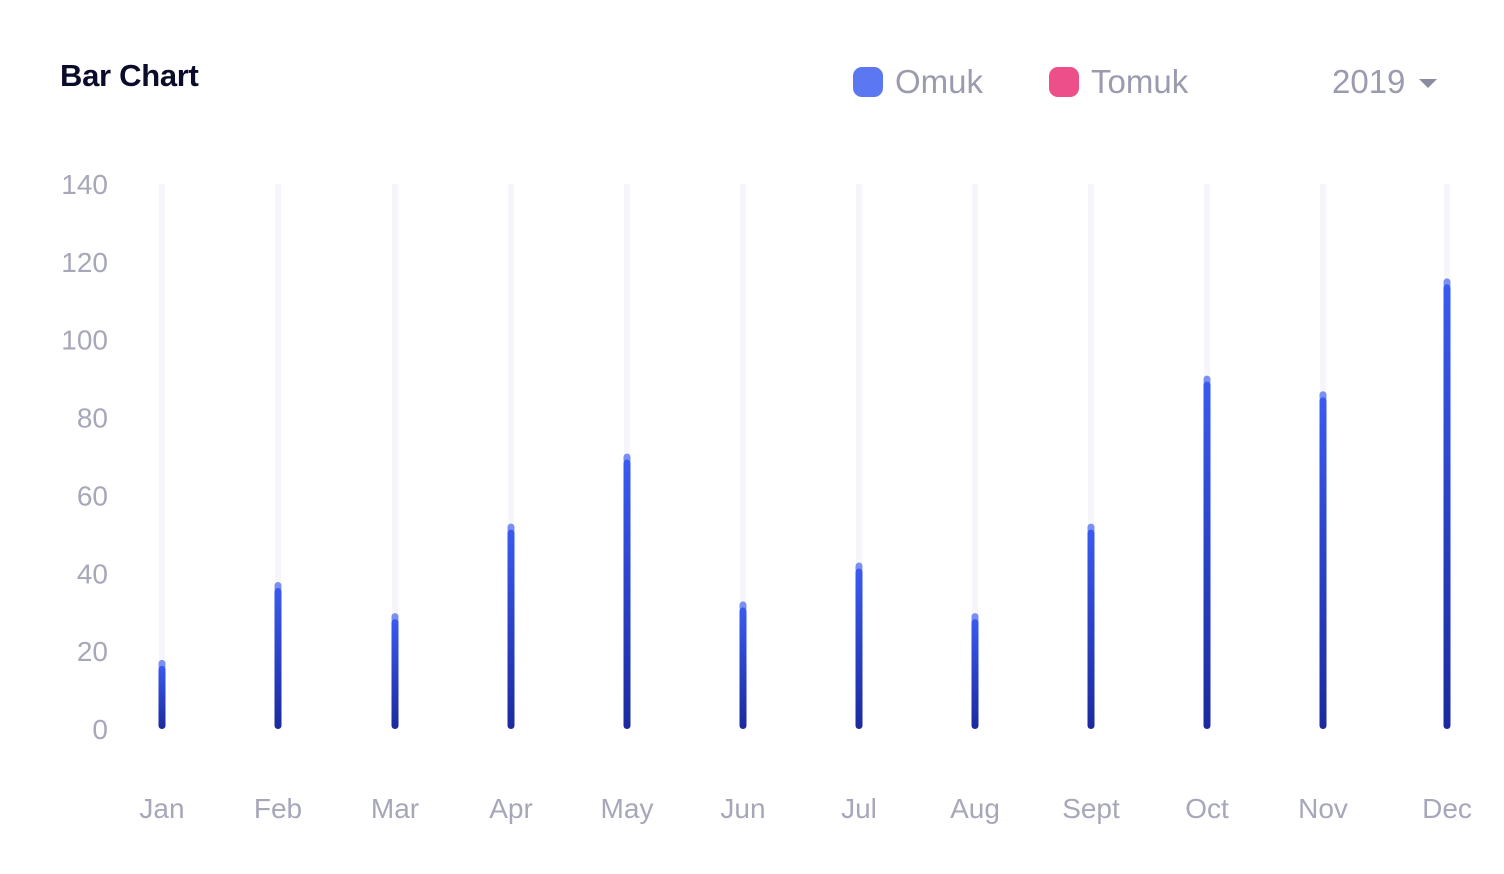 The width and height of the screenshot is (1504, 874). I want to click on chevron-down-icon, so click(1428, 83).